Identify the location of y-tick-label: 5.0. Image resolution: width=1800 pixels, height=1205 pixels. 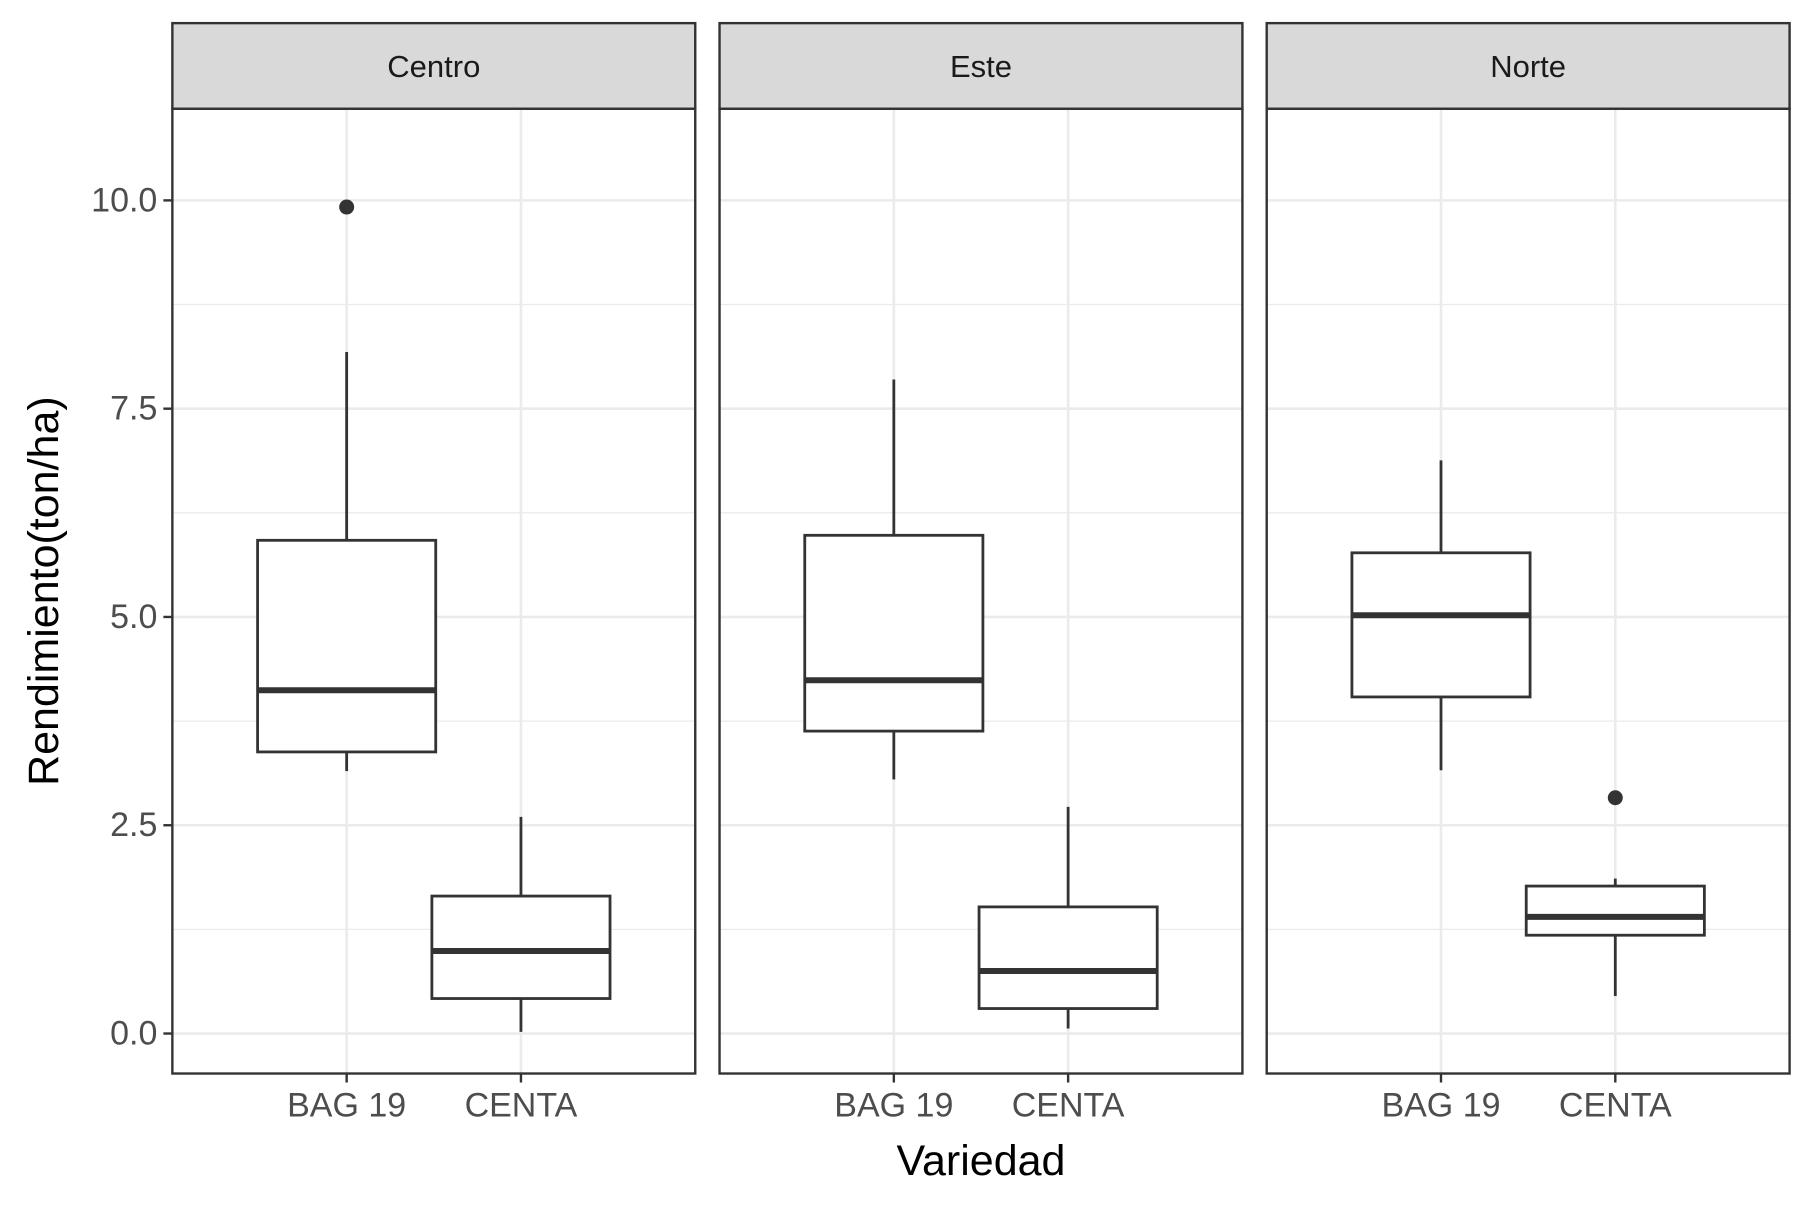
(133, 617).